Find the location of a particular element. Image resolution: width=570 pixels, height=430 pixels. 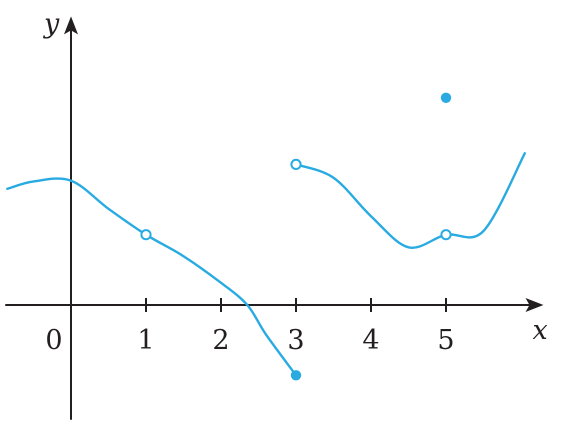

x-tick-label-4: 4 is located at coordinates (370, 340).